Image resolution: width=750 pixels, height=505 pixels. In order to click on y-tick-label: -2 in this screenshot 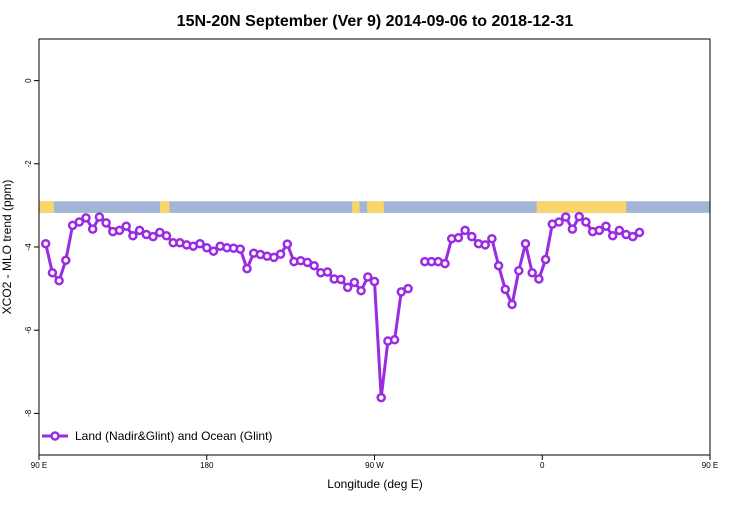, I will do `click(28, 164)`.